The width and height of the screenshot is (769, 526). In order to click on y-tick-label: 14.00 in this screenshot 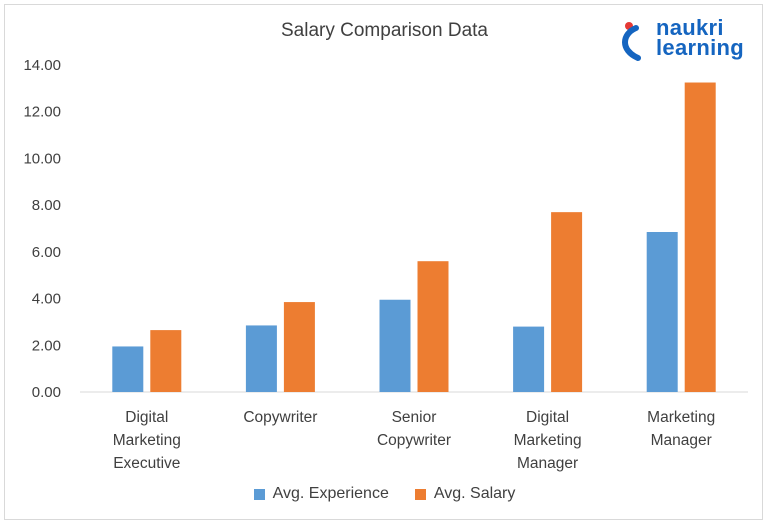, I will do `click(42, 65)`.